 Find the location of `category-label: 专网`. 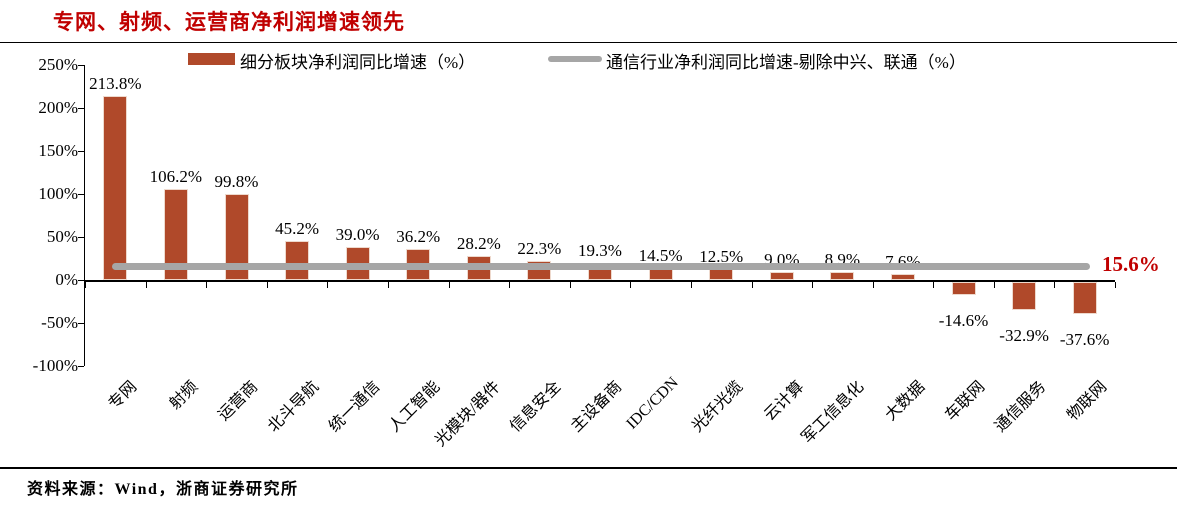

category-label: 专网 is located at coordinates (70, 393).